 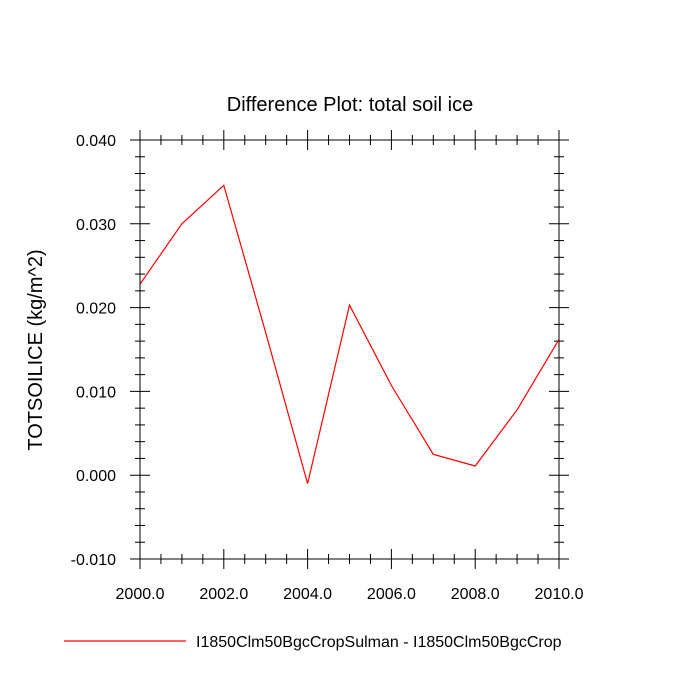 I want to click on y-tick-label: -0.010, so click(x=93, y=560).